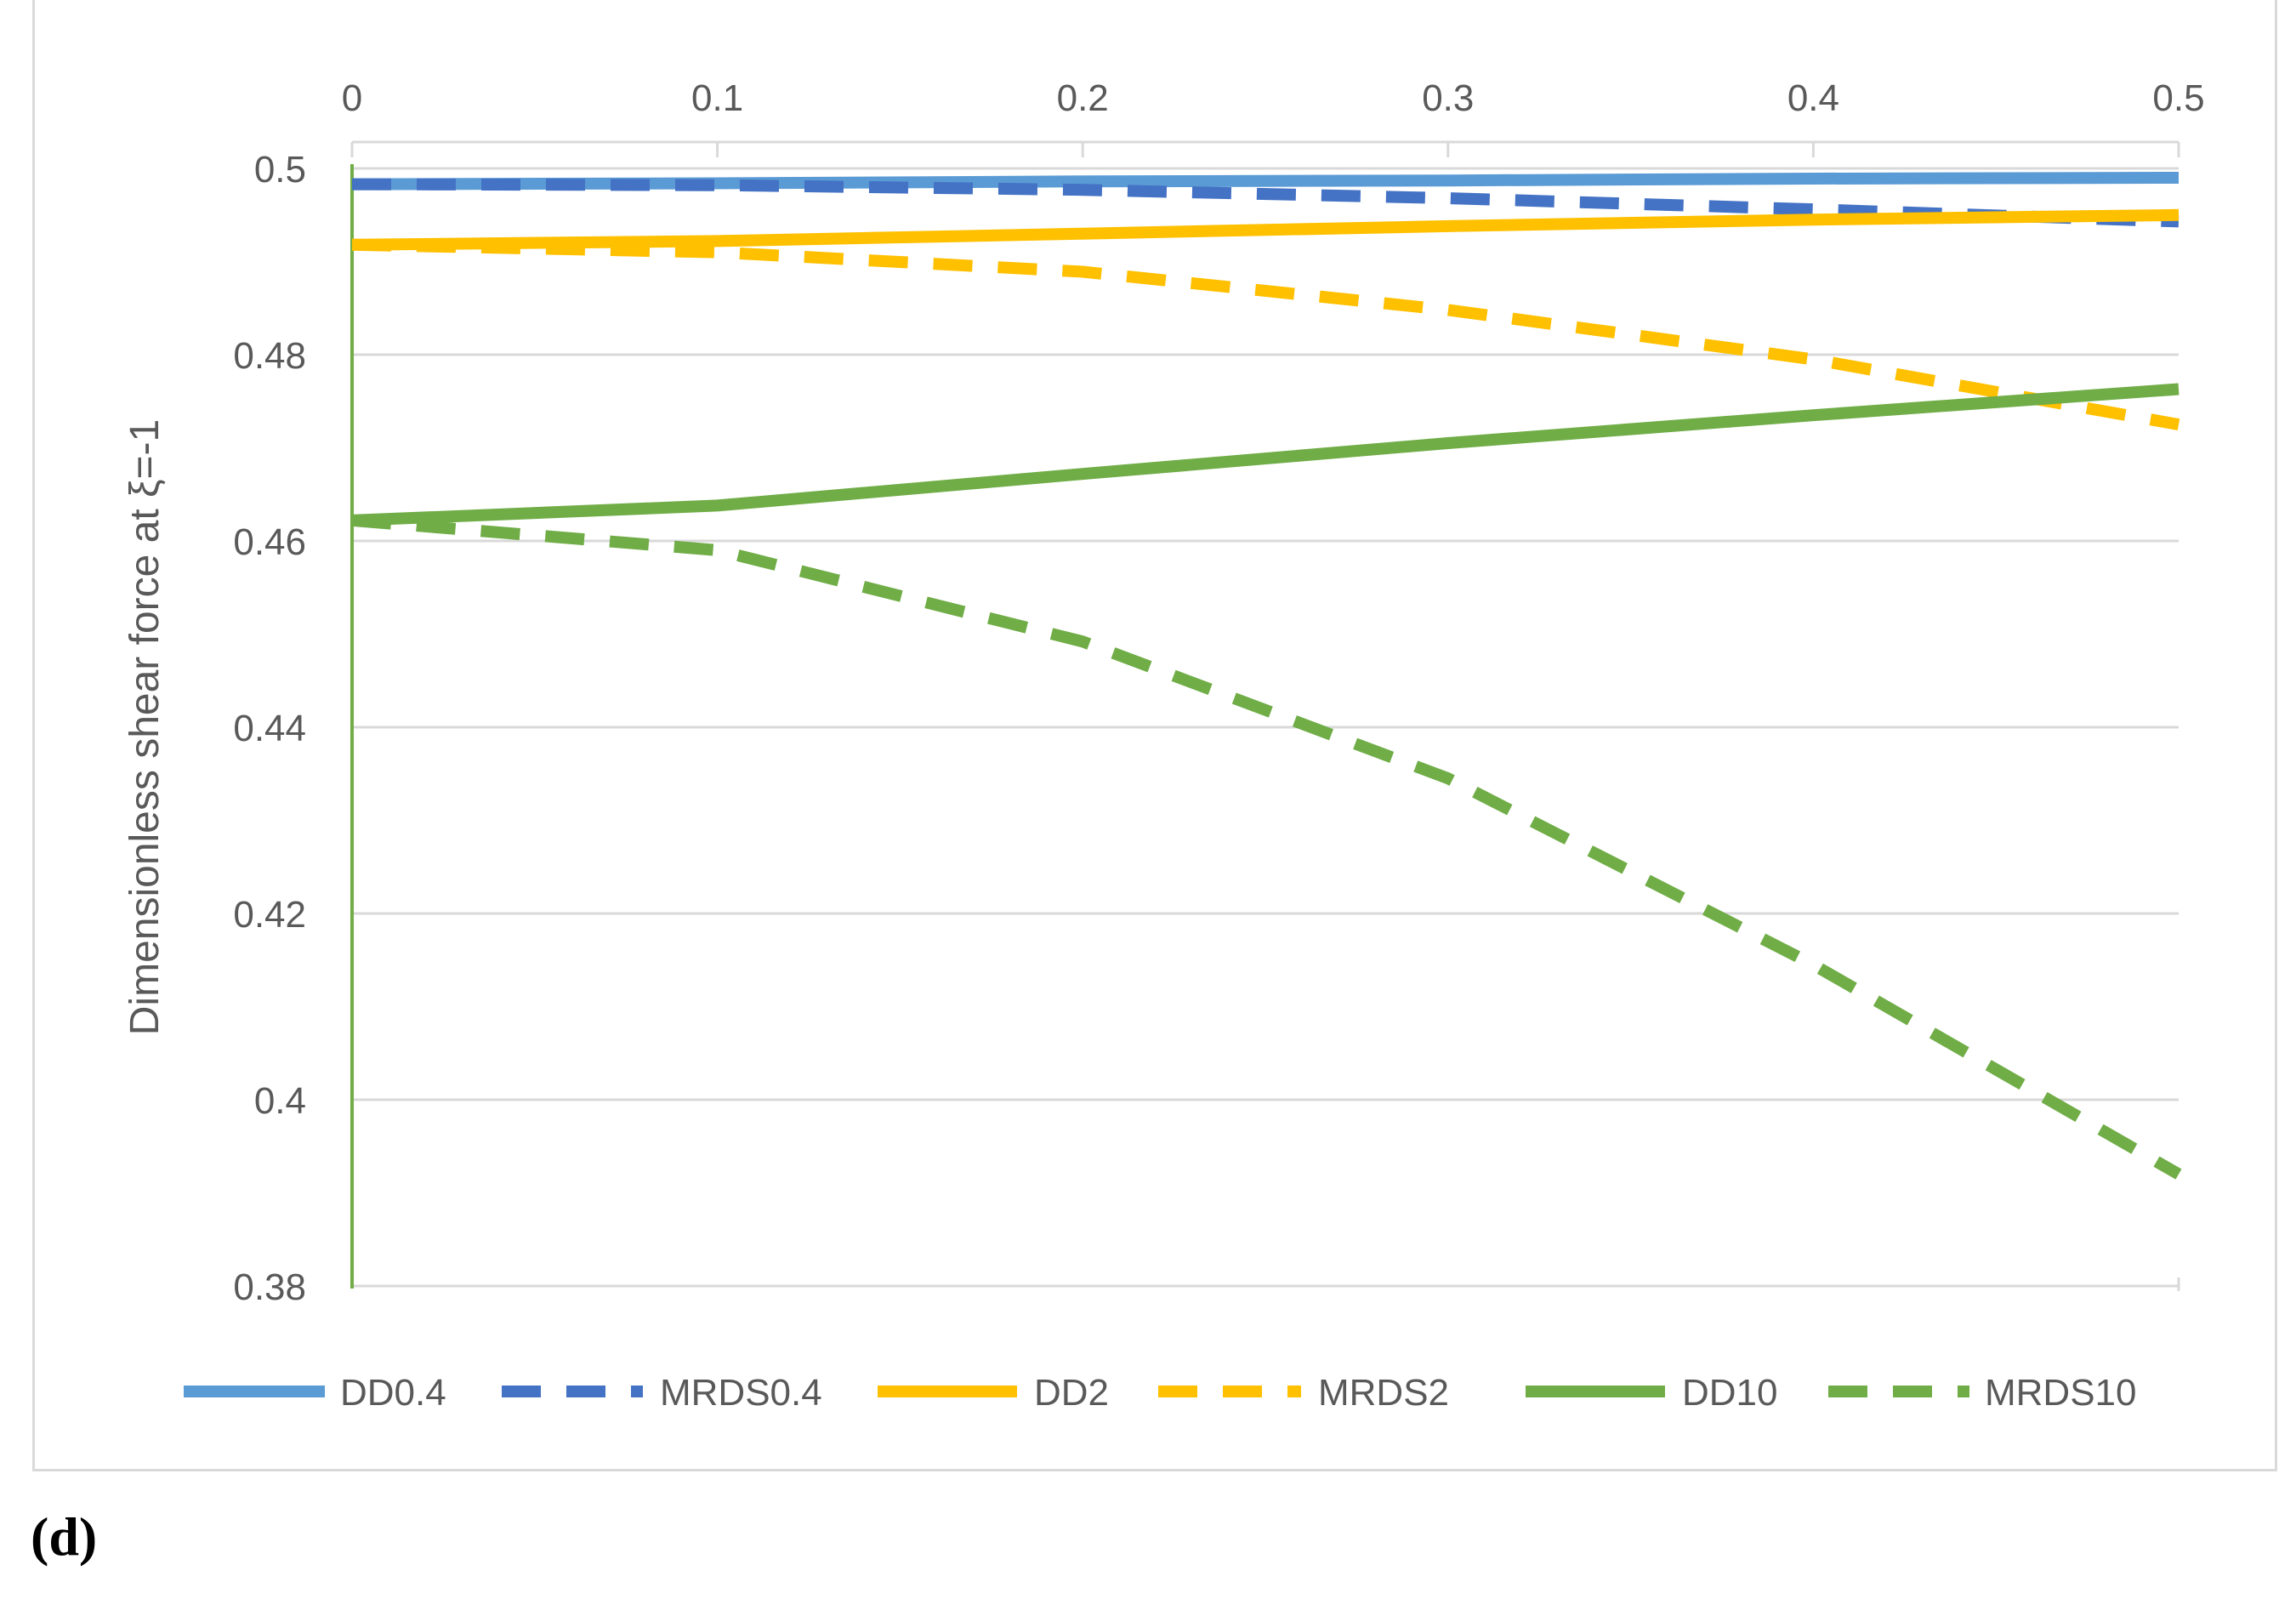 This screenshot has height=1599, width=2296. I want to click on panel-label: (d), so click(64, 1536).